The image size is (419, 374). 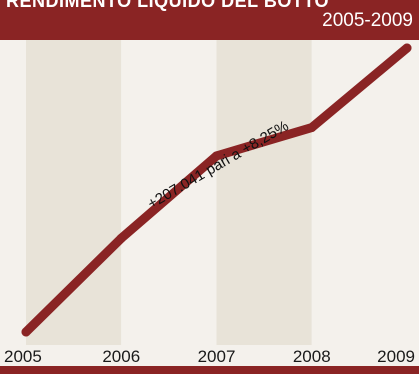 I want to click on x-tick-label: 2008, so click(x=312, y=356).